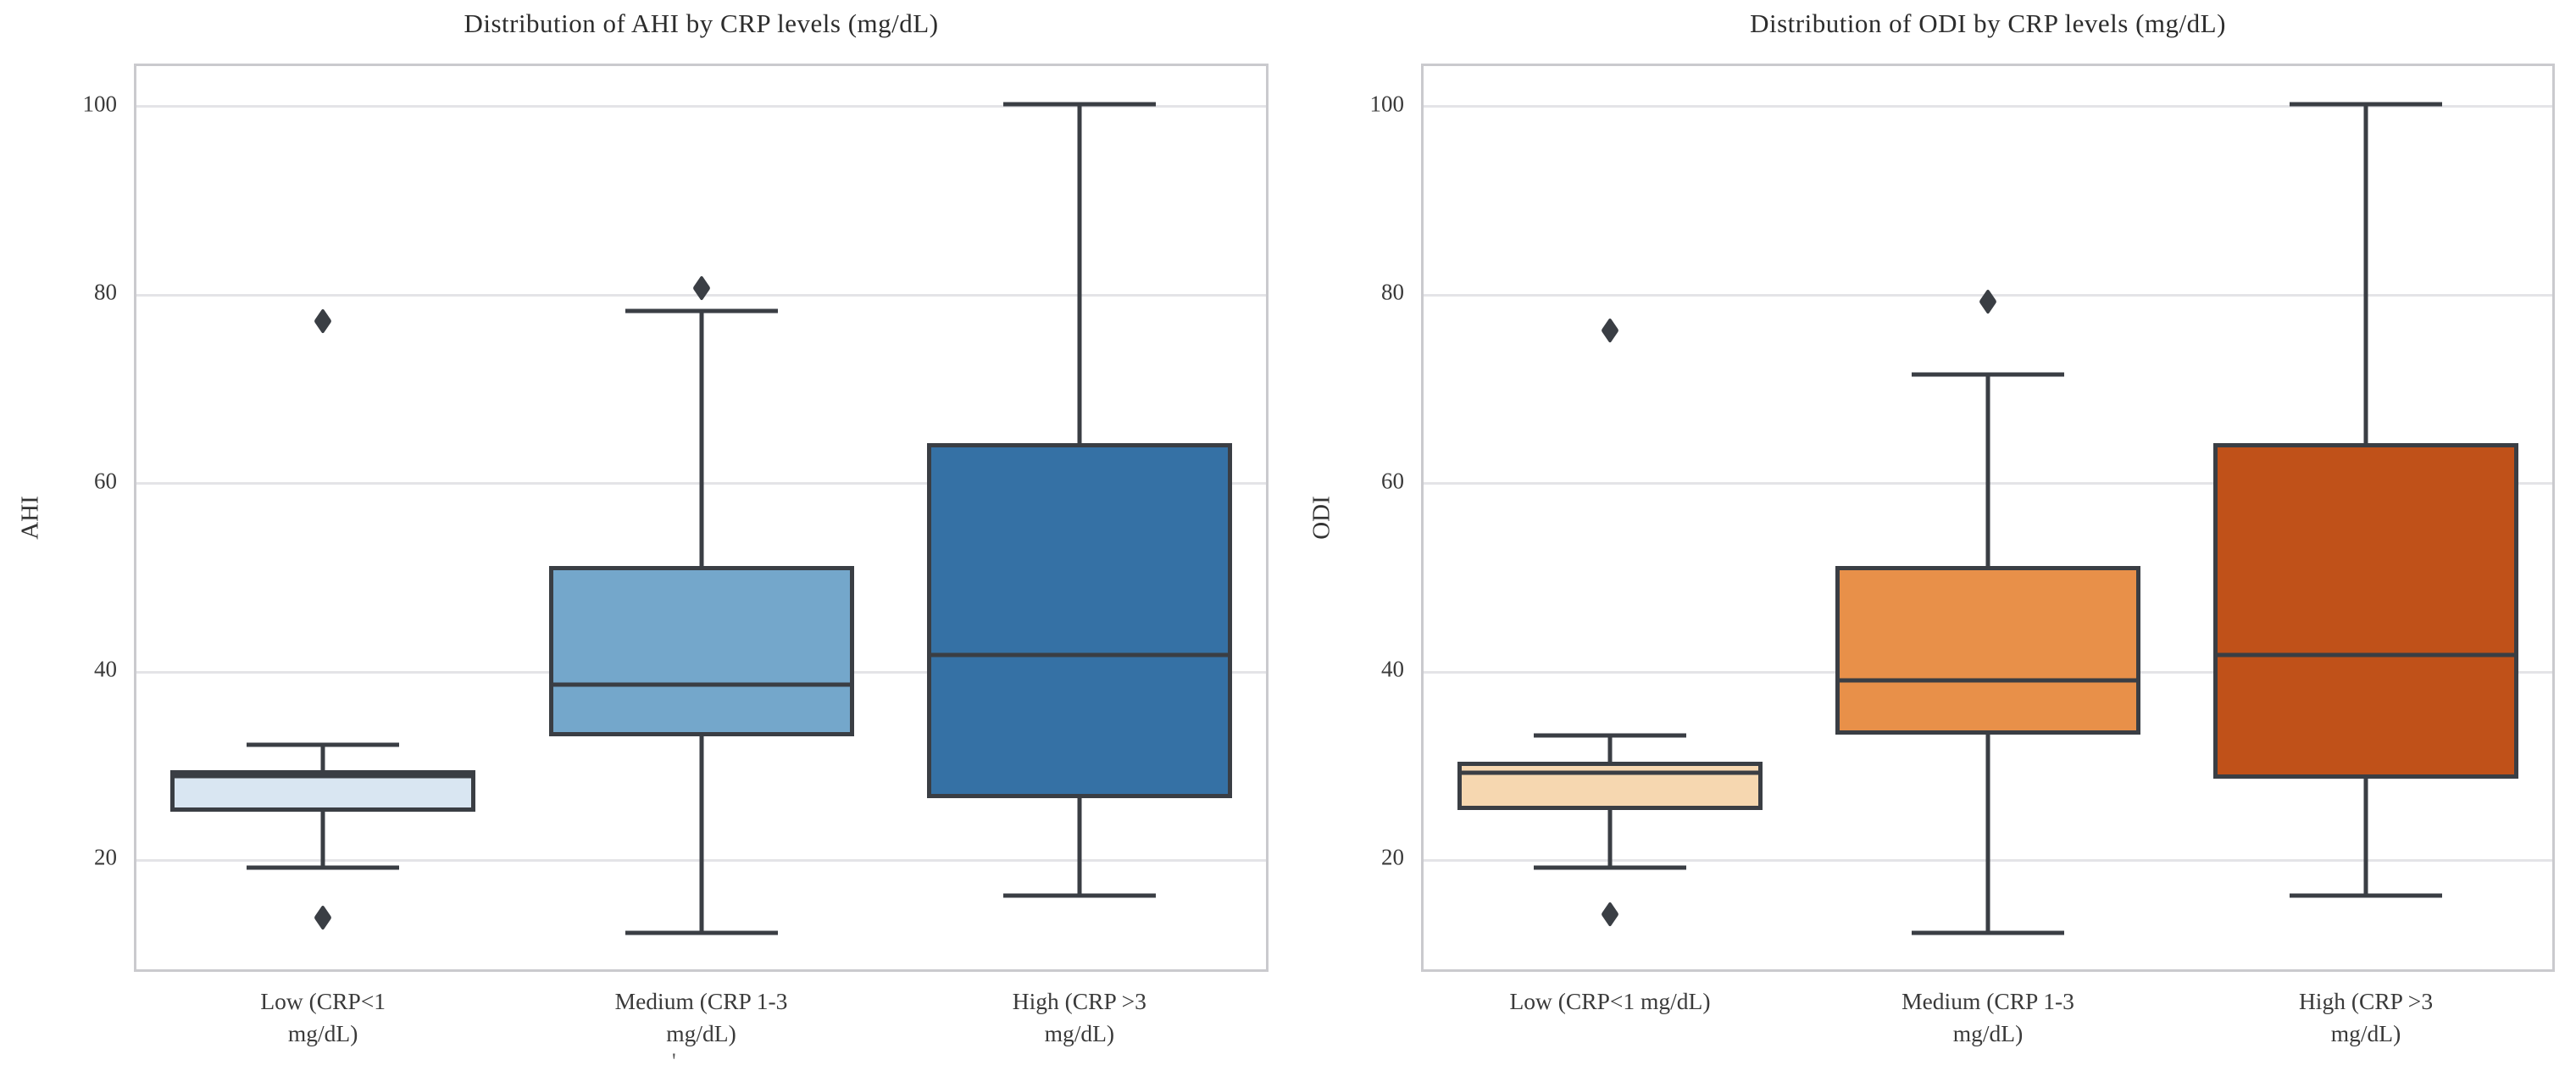 The width and height of the screenshot is (2576, 1082). Describe the element at coordinates (2366, 1017) in the screenshot. I see `odi-xtick-2: High (CRP >3 mg/dL)` at that location.